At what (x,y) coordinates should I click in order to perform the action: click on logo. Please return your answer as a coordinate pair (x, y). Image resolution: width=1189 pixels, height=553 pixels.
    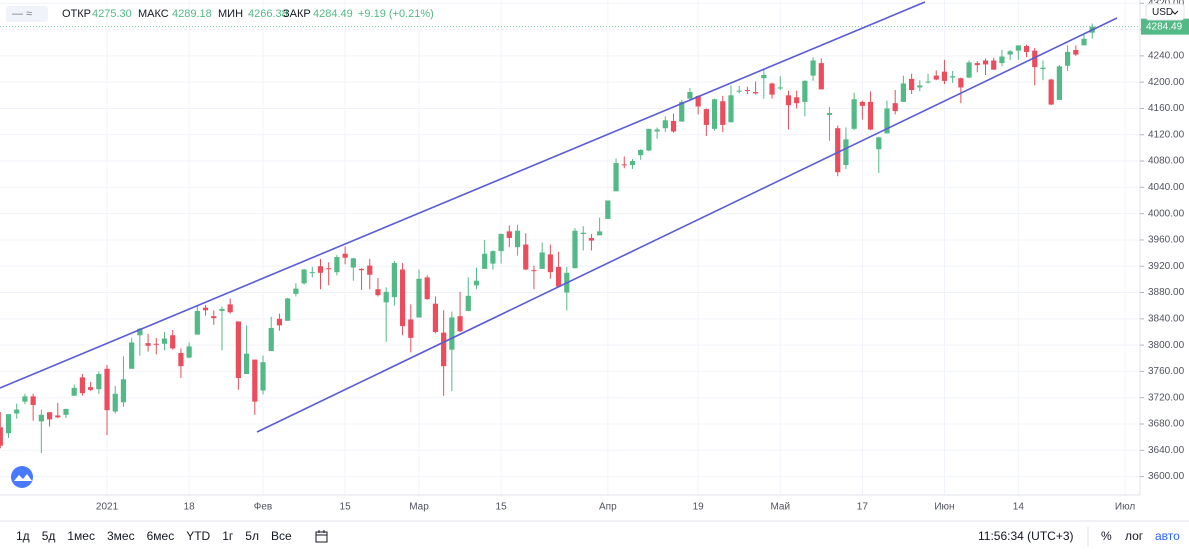
    Looking at the image, I should click on (22, 477).